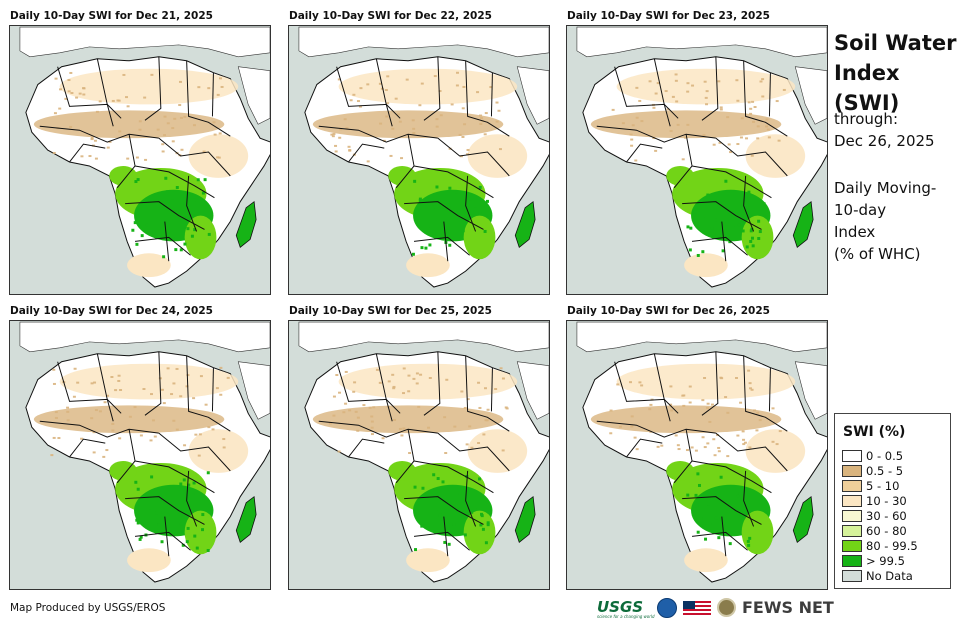 This screenshot has height=624, width=970. What do you see at coordinates (525, 519) in the screenshot?
I see `madagascar` at bounding box center [525, 519].